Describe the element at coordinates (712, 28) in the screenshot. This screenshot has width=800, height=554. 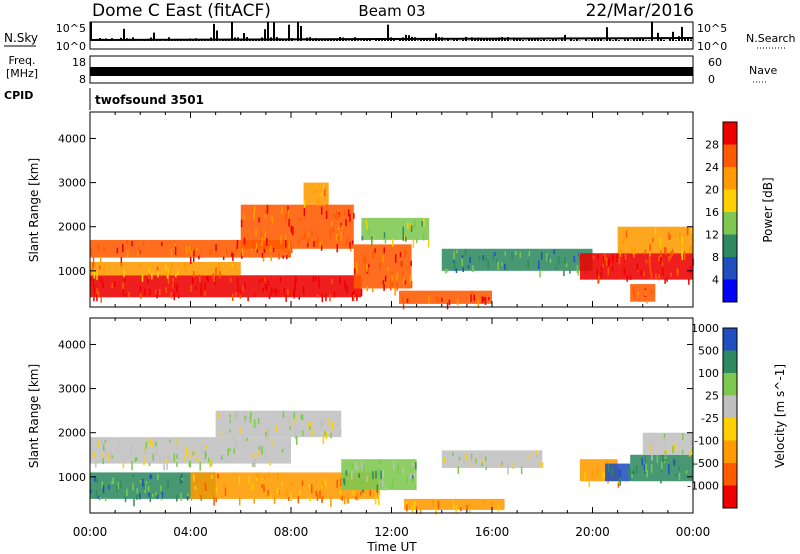
I see `nsearch-tick-top: 10^5` at that location.